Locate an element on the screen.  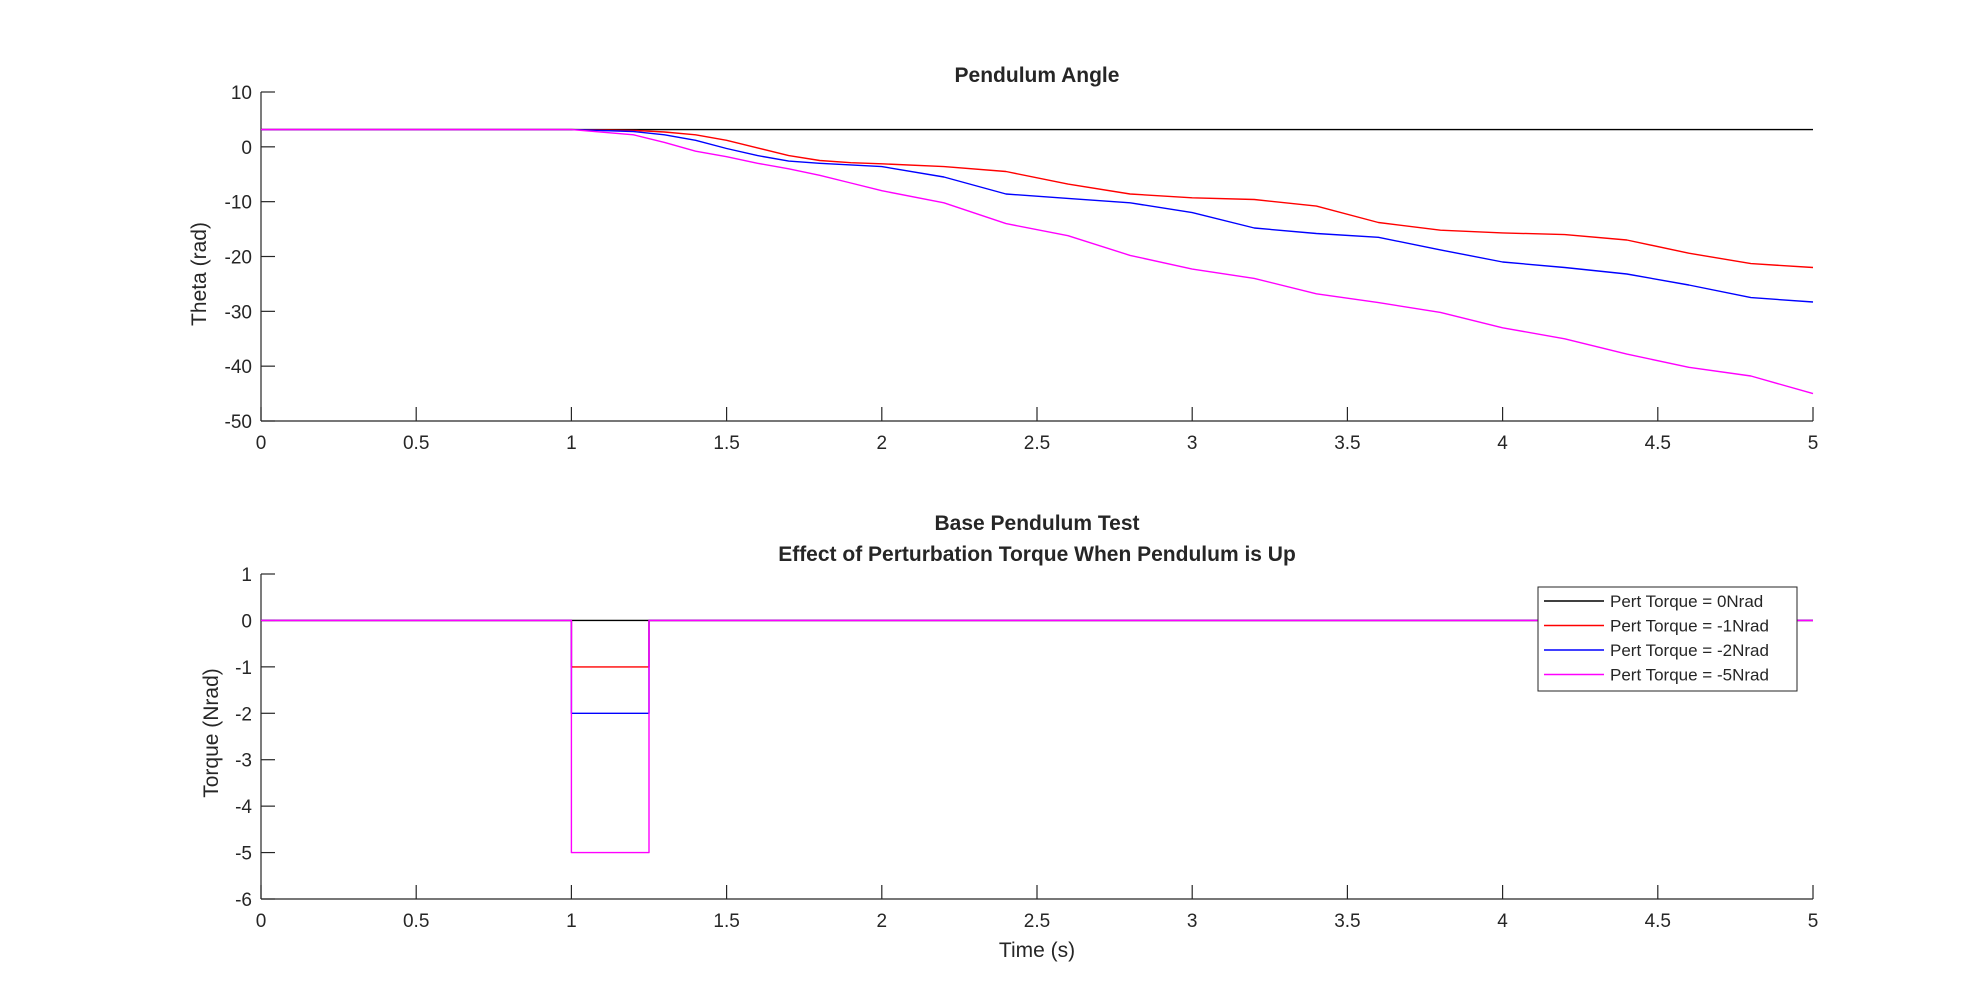
legend-box is located at coordinates (1667, 639).